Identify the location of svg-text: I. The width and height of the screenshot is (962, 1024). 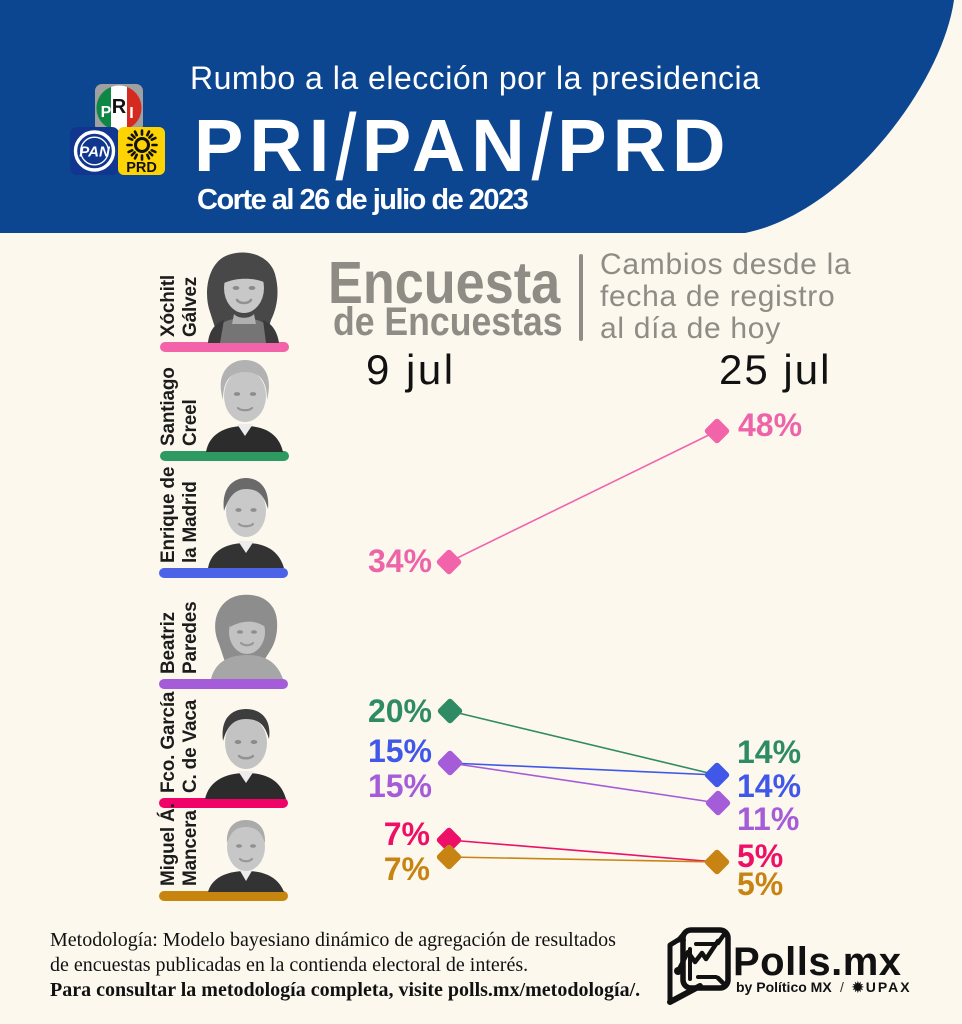
(131, 113).